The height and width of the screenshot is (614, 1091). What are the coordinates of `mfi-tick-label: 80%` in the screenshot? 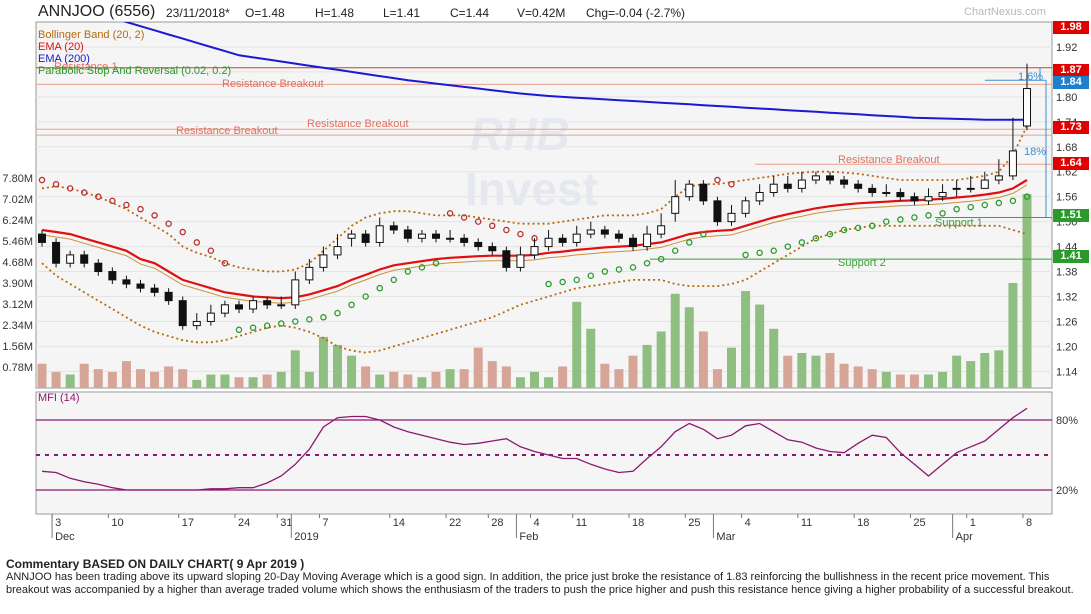 It's located at (1067, 421).